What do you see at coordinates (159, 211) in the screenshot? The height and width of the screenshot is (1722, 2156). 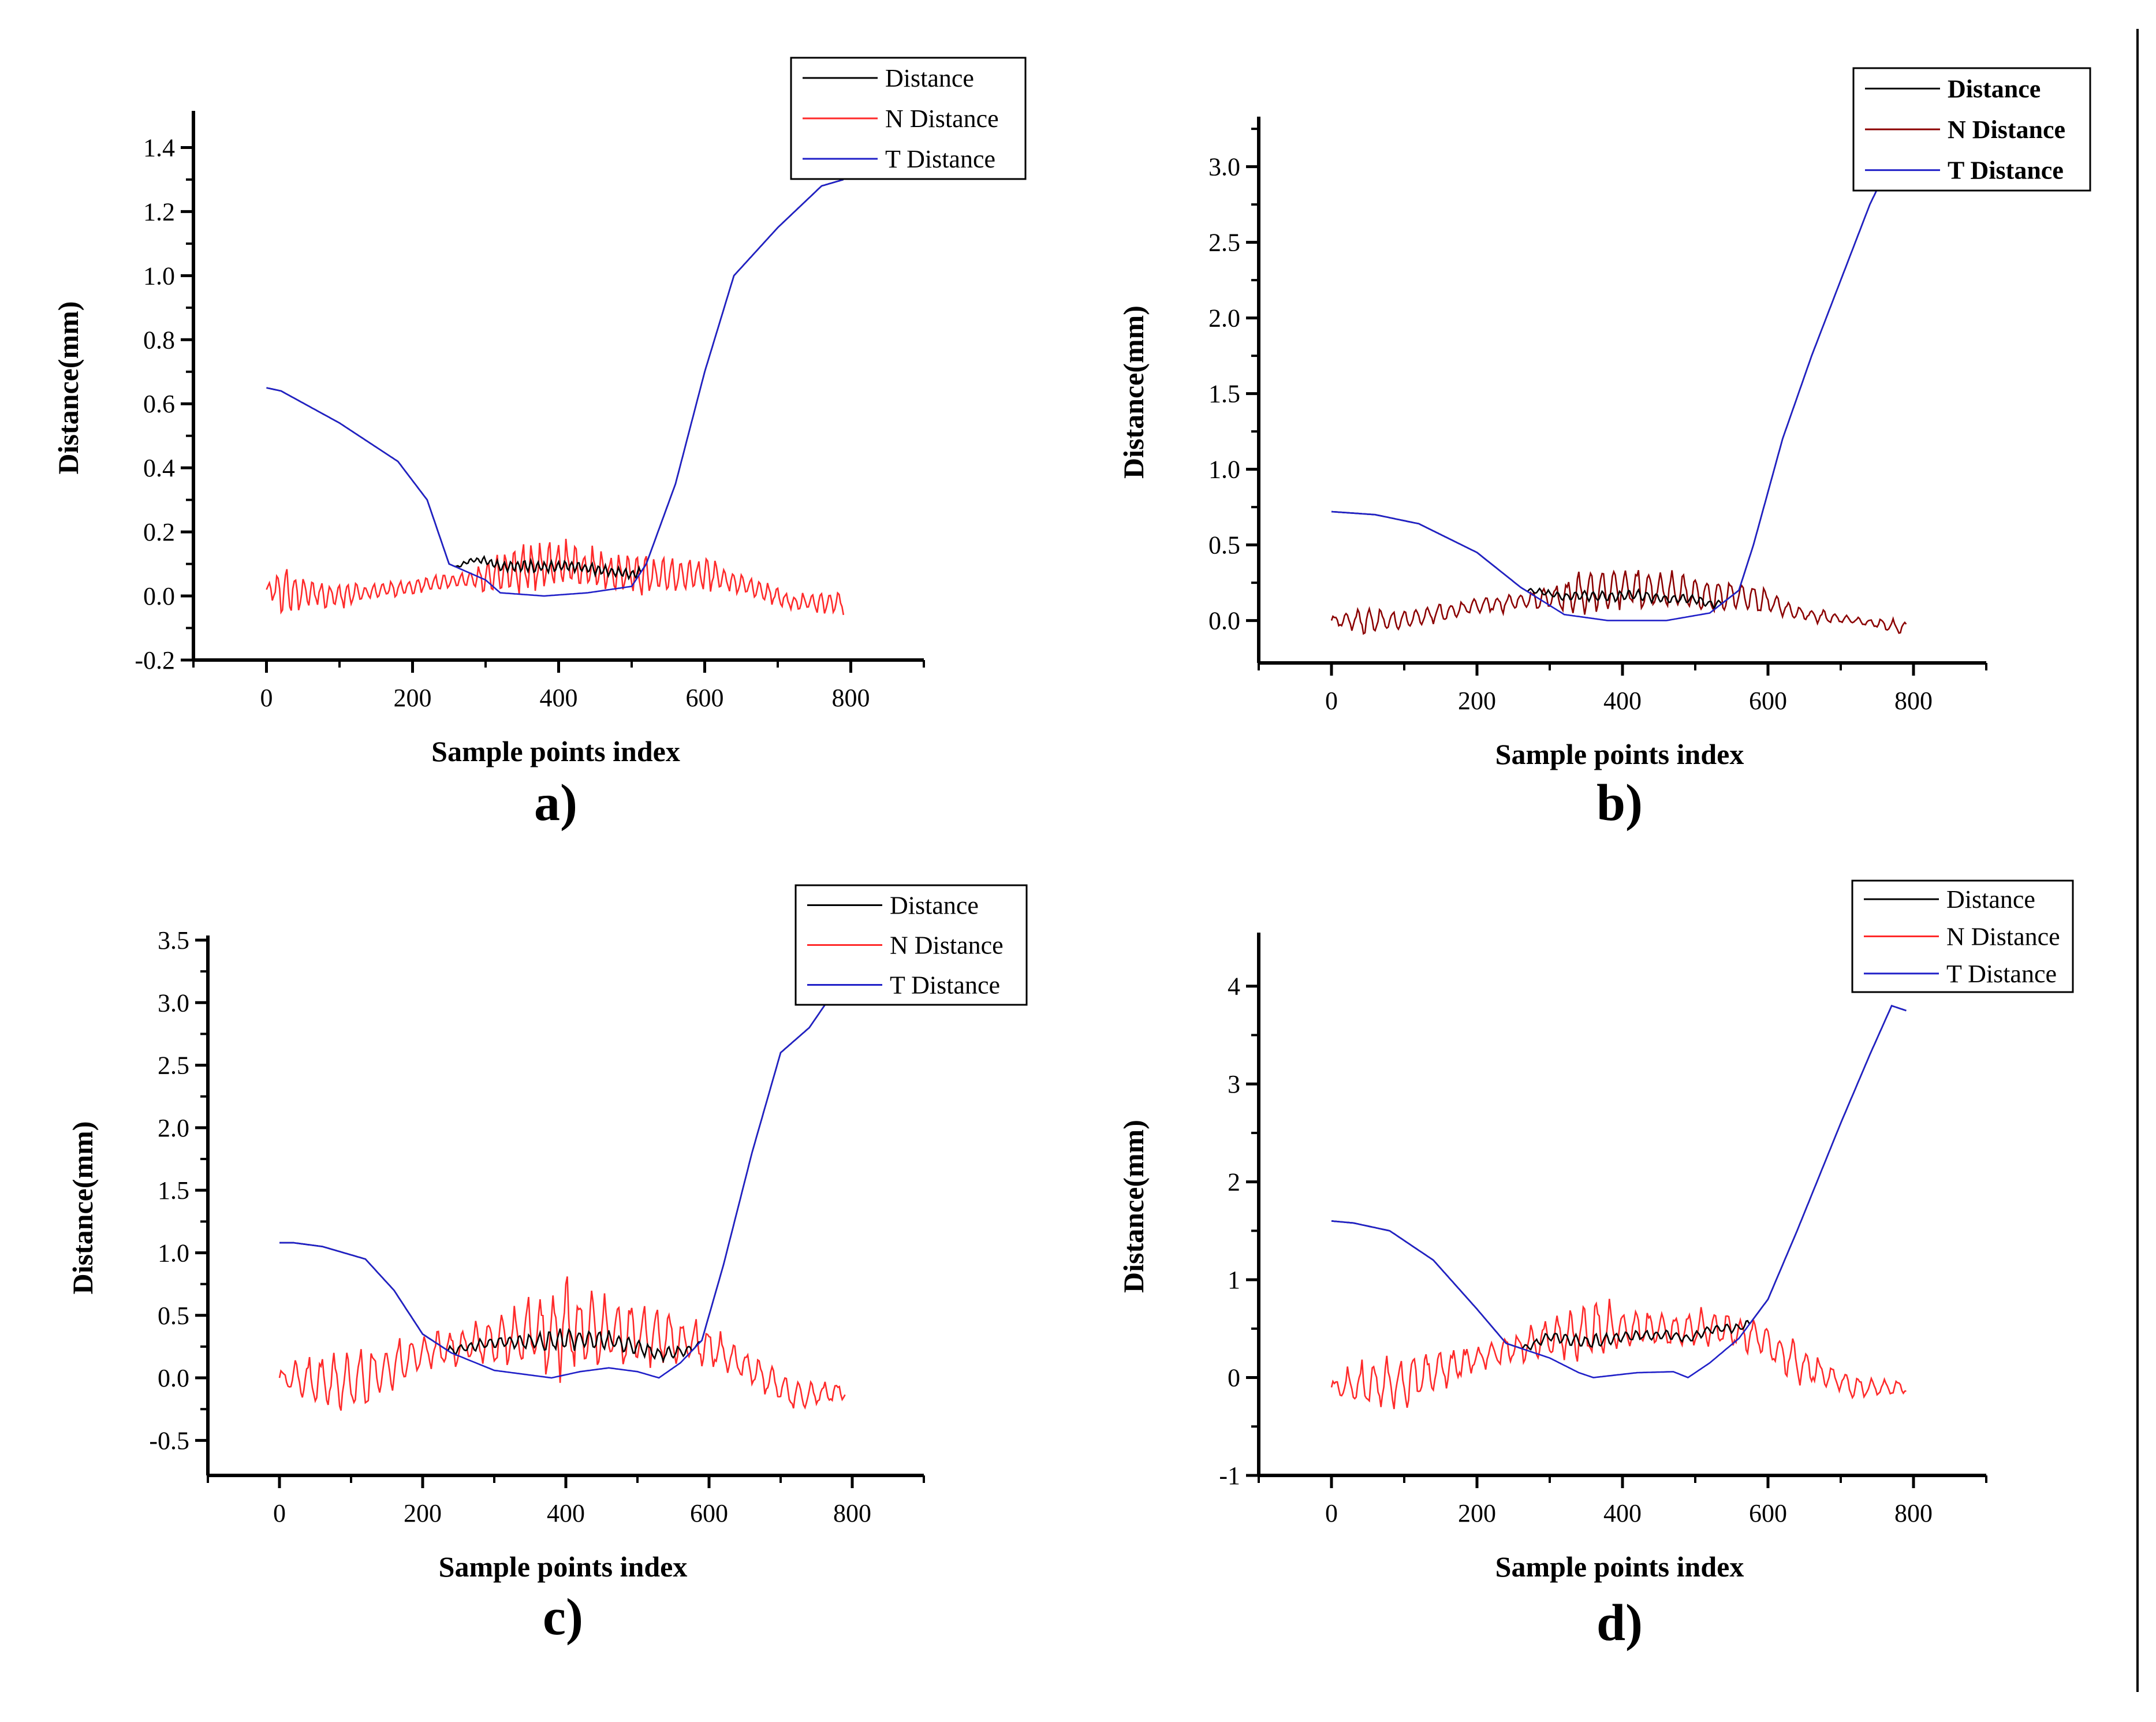 I see `y-tick-label: 1.2` at bounding box center [159, 211].